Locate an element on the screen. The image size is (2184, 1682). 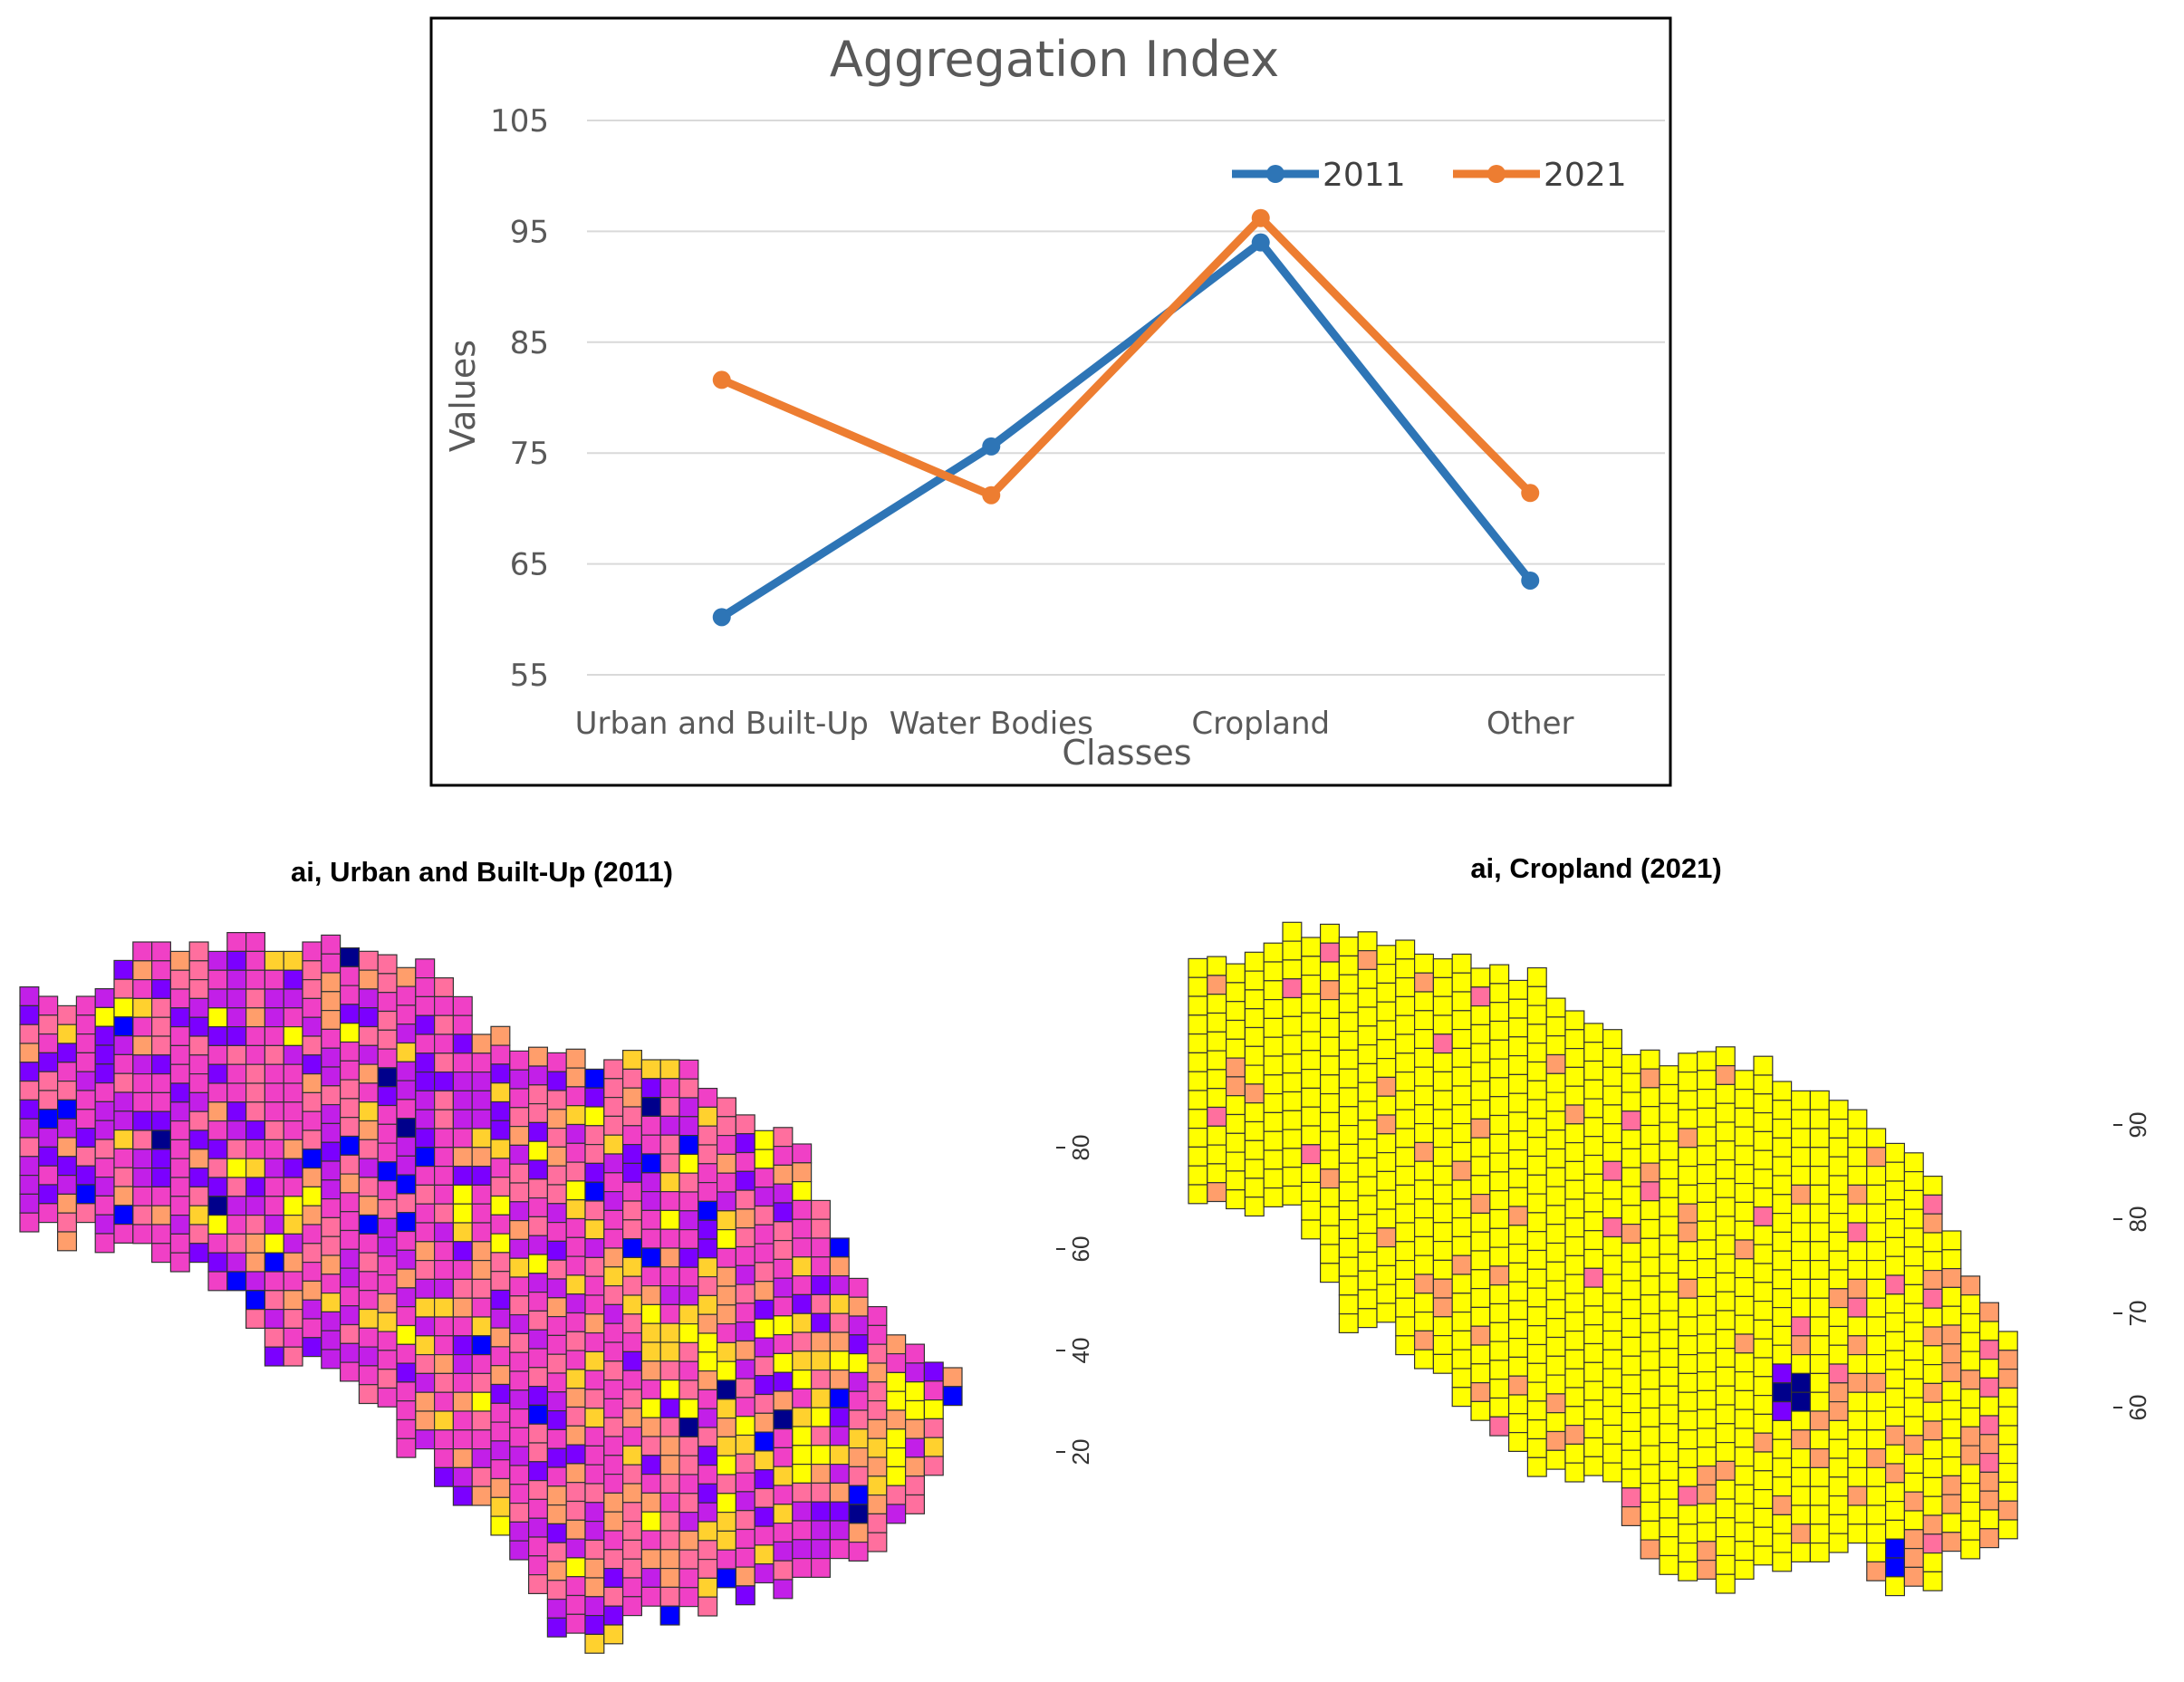
y-tick-label: 95 is located at coordinates (529, 232).